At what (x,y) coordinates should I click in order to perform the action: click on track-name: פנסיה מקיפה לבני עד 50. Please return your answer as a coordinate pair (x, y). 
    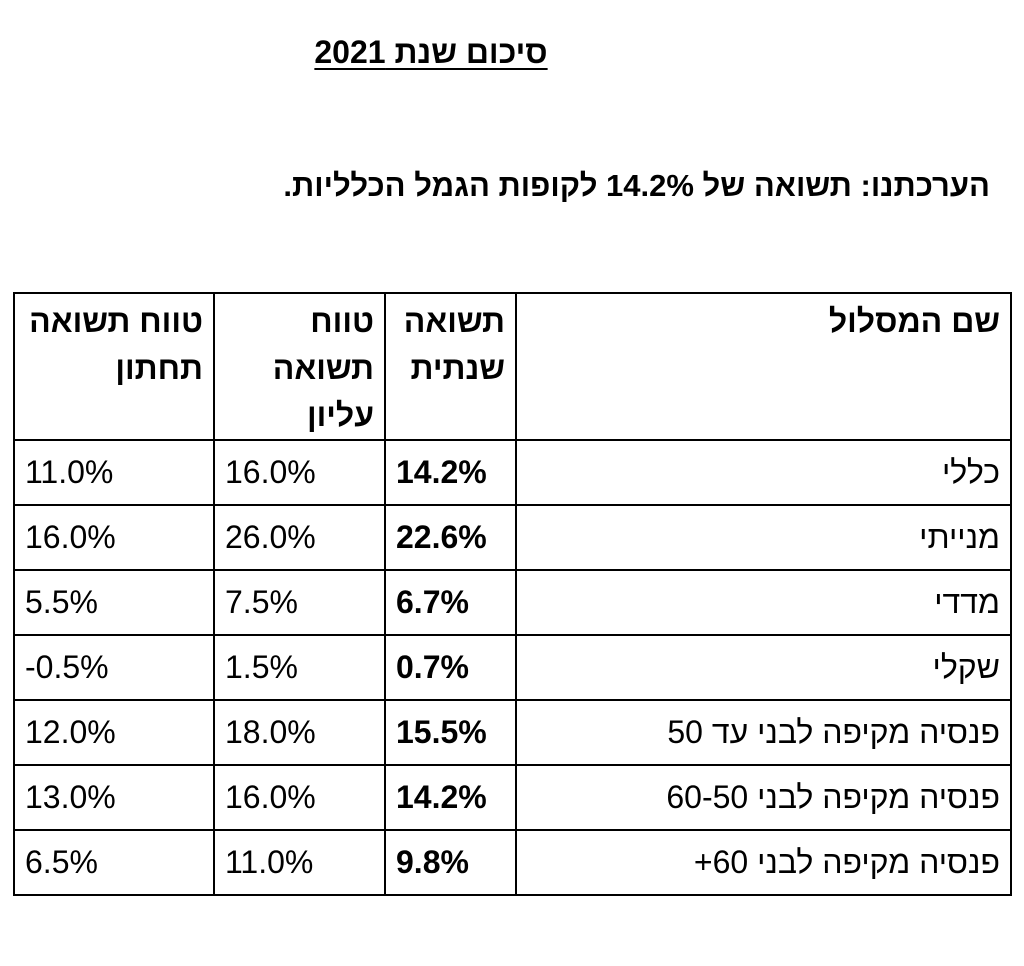
    Looking at the image, I should click on (763, 732).